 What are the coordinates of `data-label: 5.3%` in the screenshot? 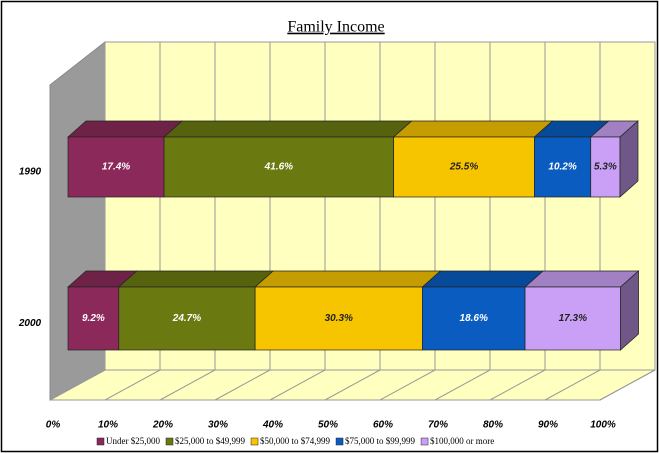 It's located at (605, 167).